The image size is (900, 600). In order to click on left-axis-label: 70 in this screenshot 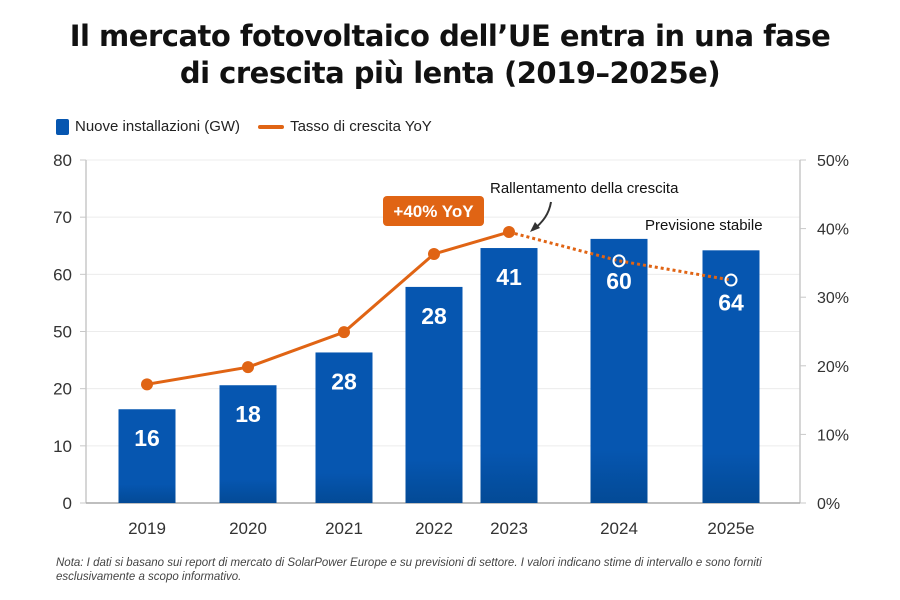, I will do `click(62, 217)`.